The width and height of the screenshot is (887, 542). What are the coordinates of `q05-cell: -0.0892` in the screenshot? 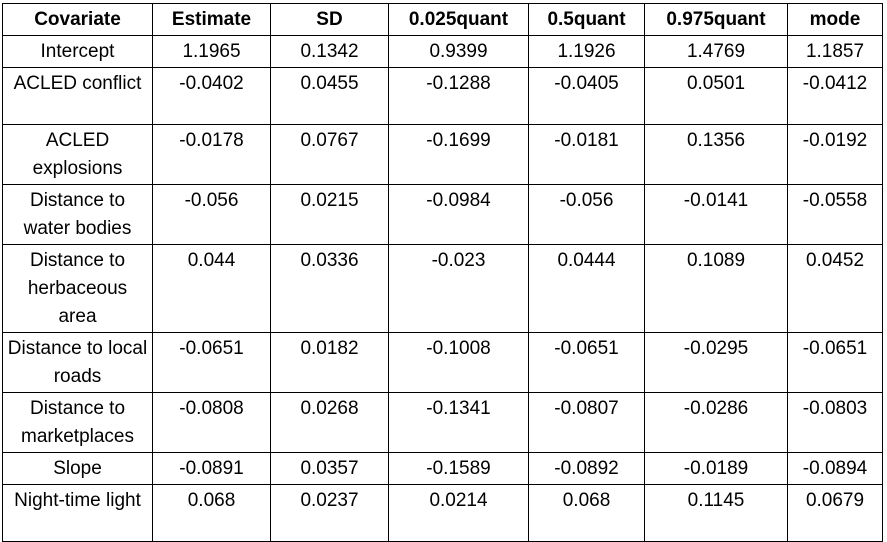 It's located at (586, 468).